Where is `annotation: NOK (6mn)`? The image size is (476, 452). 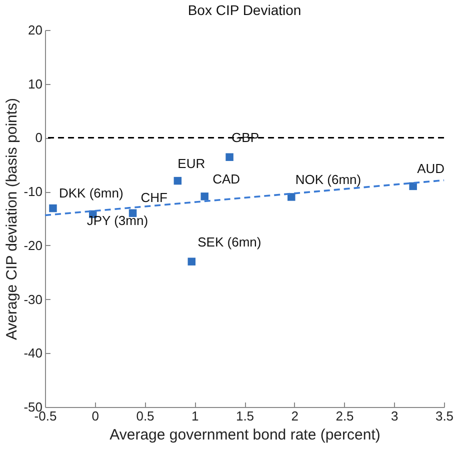 annotation: NOK (6mn) is located at coordinates (328, 179).